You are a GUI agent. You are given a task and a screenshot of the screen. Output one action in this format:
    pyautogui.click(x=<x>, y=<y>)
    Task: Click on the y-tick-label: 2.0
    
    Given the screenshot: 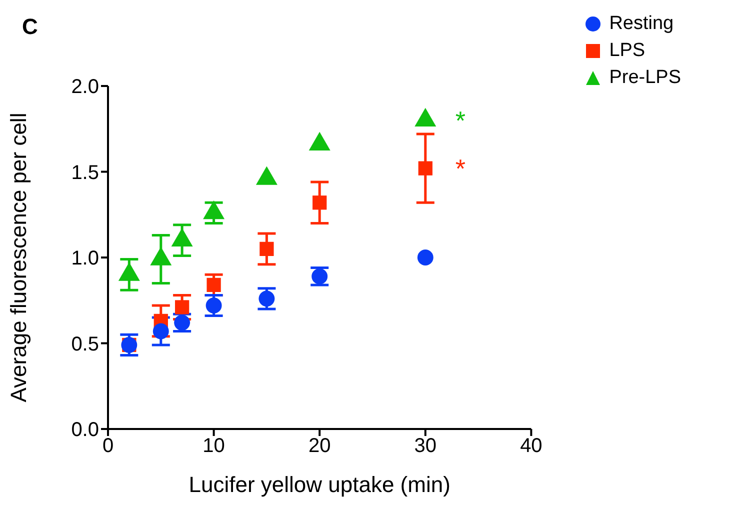 What is the action you would take?
    pyautogui.click(x=85, y=87)
    